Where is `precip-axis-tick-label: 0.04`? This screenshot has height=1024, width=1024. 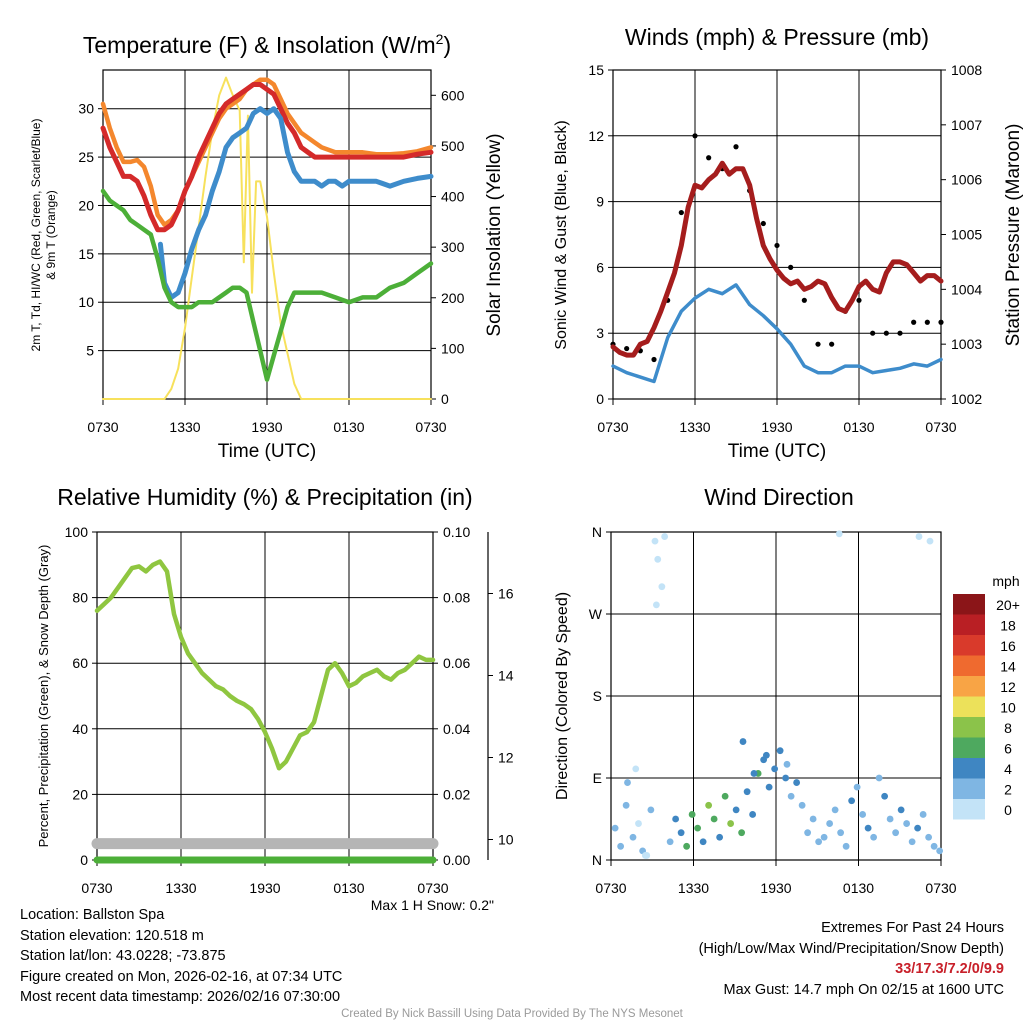 precip-axis-tick-label: 0.04 is located at coordinates (456, 729).